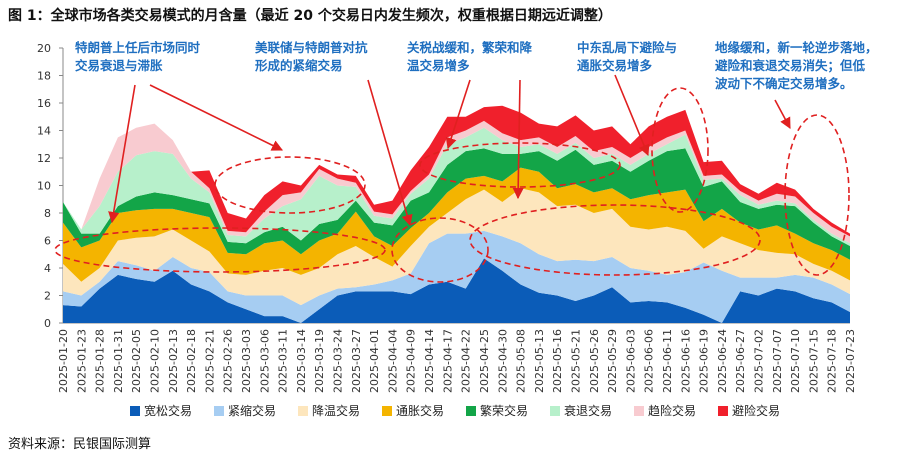 The height and width of the screenshot is (462, 904). Describe the element at coordinates (47, 213) in the screenshot. I see `y-tick-label: 8` at that location.